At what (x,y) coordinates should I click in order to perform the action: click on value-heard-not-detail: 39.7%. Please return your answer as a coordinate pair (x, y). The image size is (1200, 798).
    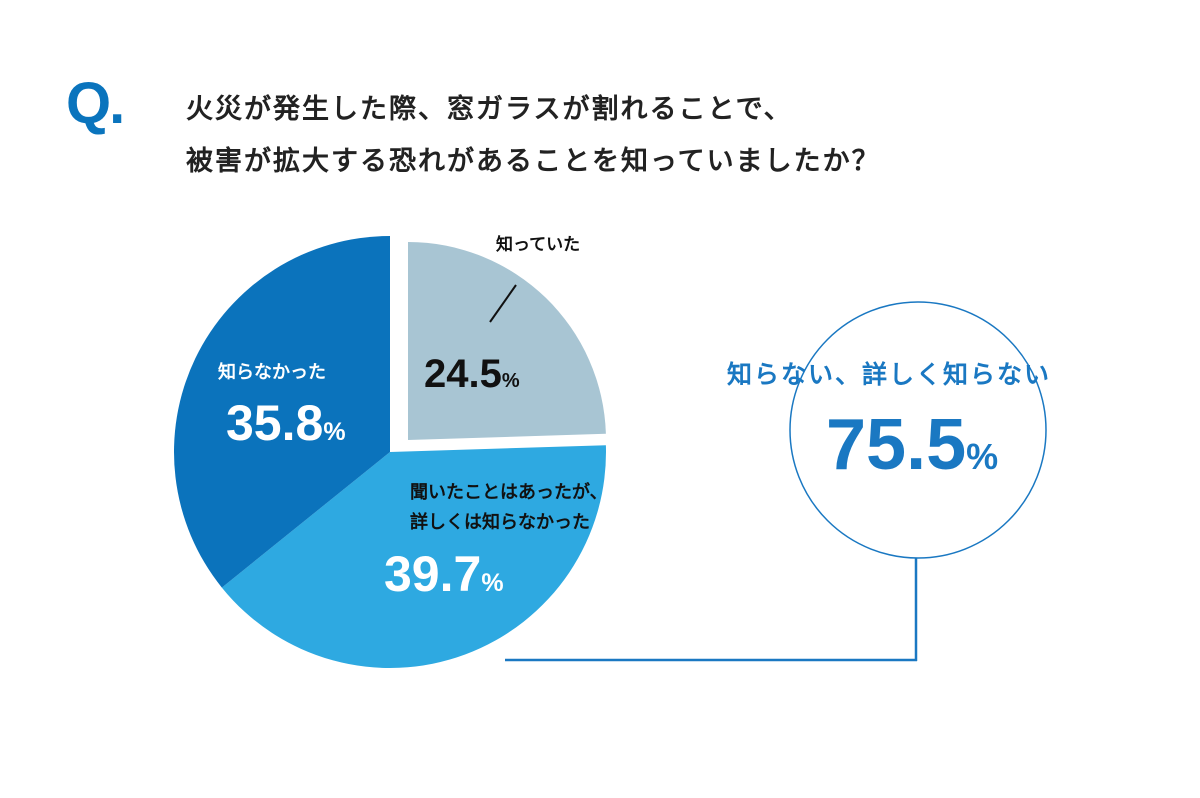
    Looking at the image, I should click on (444, 574).